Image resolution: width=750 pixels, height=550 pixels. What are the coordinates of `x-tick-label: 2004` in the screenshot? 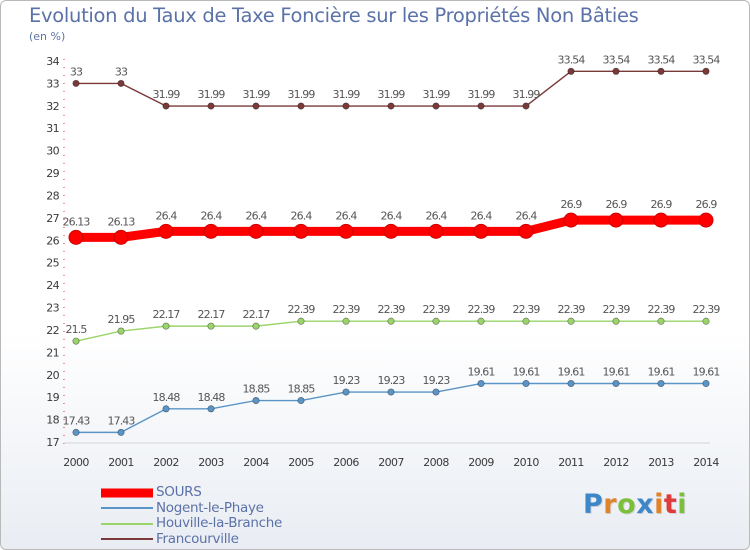 It's located at (256, 462).